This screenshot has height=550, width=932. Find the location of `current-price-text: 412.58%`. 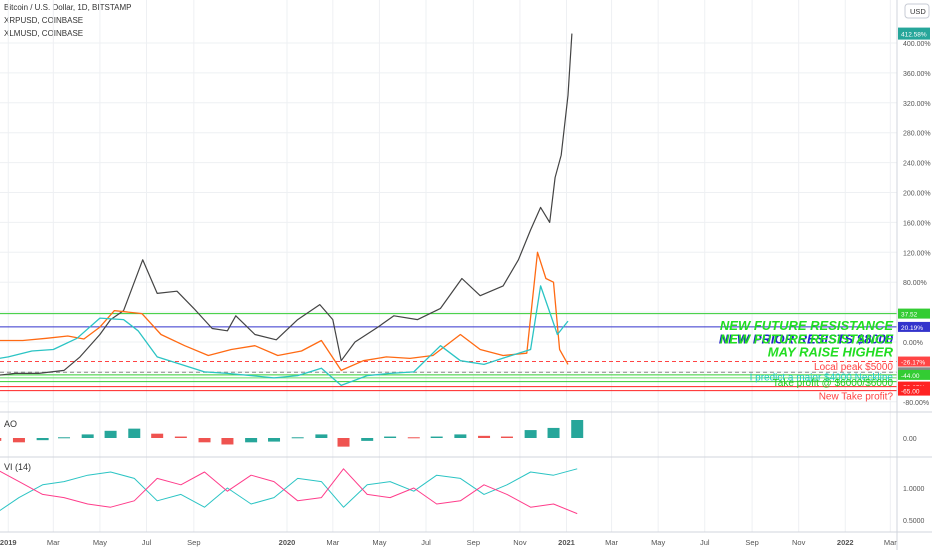

current-price-text: 412.58% is located at coordinates (914, 35).